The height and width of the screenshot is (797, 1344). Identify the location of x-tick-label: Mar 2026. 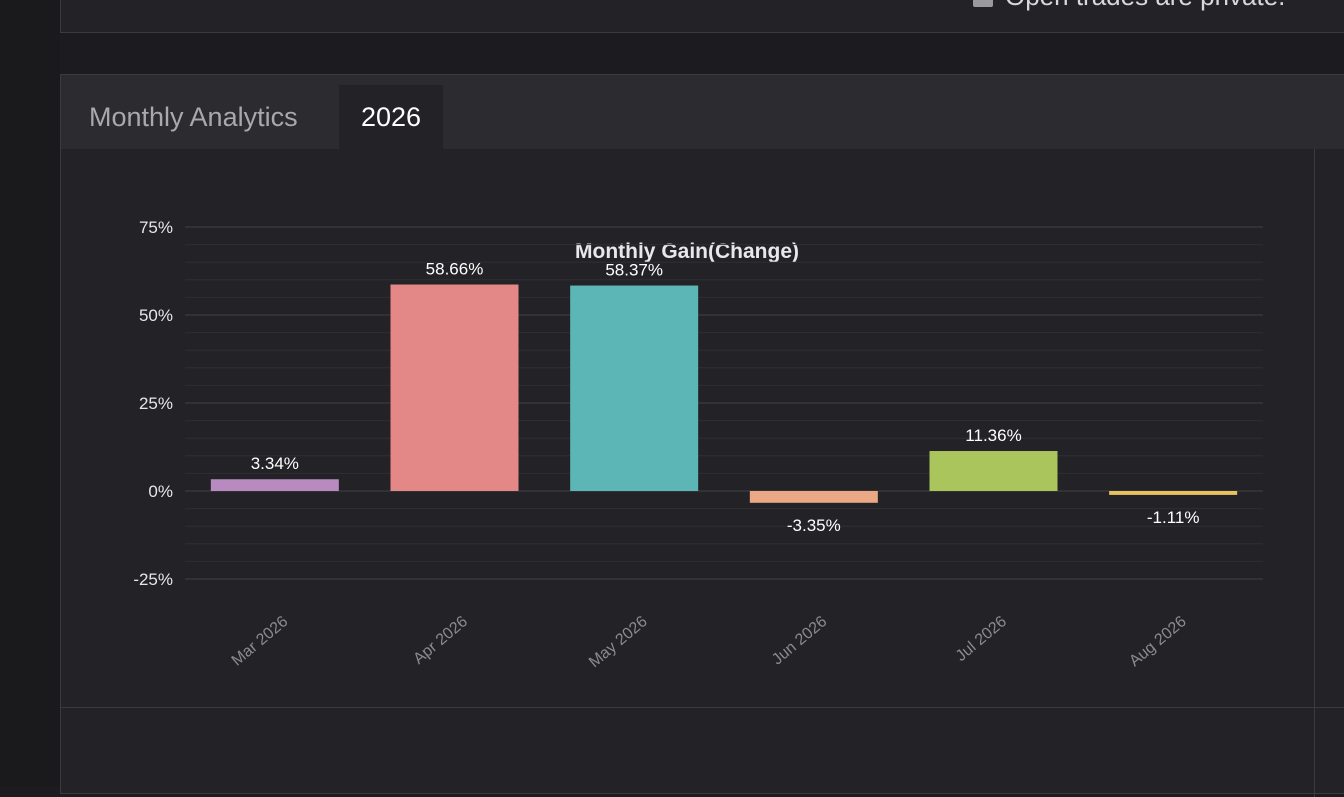
(260, 641).